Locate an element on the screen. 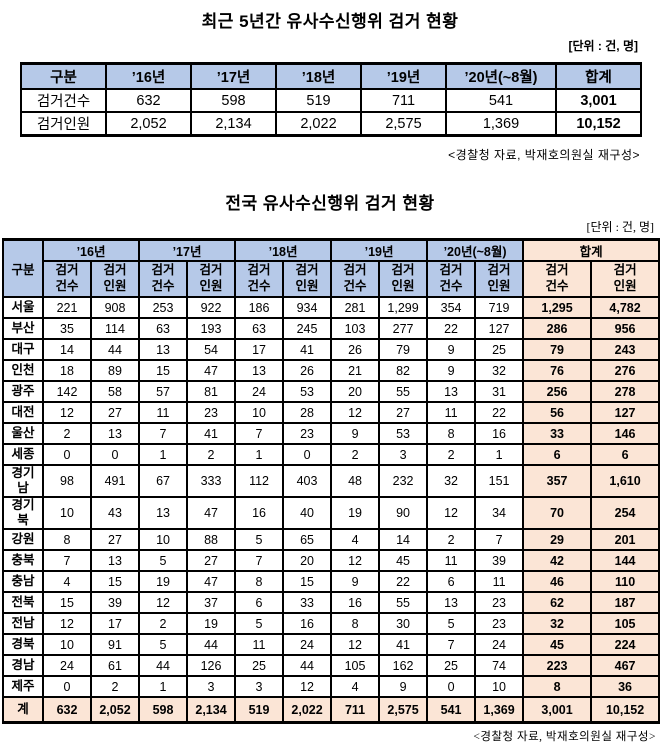 This screenshot has height=744, width=660. region-row: 경북 10 91 5 44 11 24 12 41 7 24 45 224 is located at coordinates (331, 644).